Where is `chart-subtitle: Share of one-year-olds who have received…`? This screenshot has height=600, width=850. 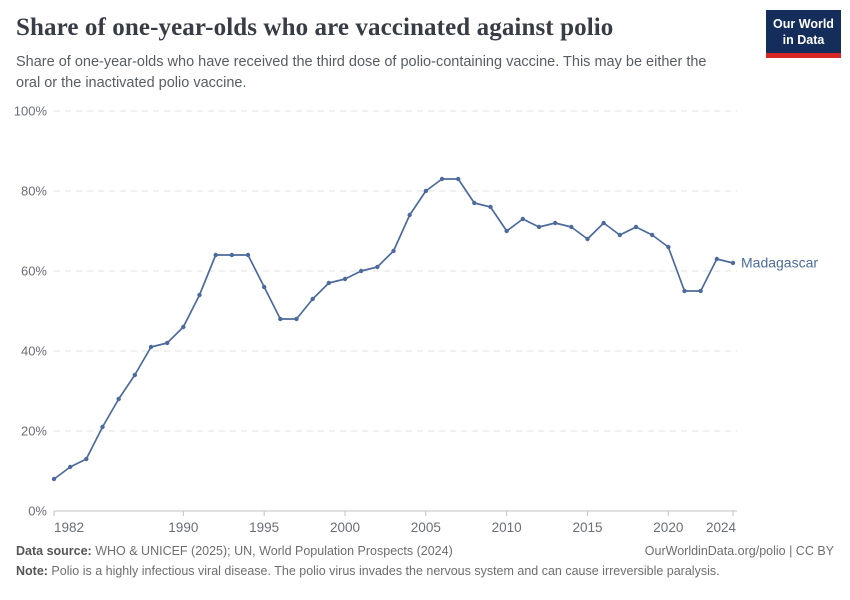 chart-subtitle: Share of one-year-olds who have received… is located at coordinates (361, 72).